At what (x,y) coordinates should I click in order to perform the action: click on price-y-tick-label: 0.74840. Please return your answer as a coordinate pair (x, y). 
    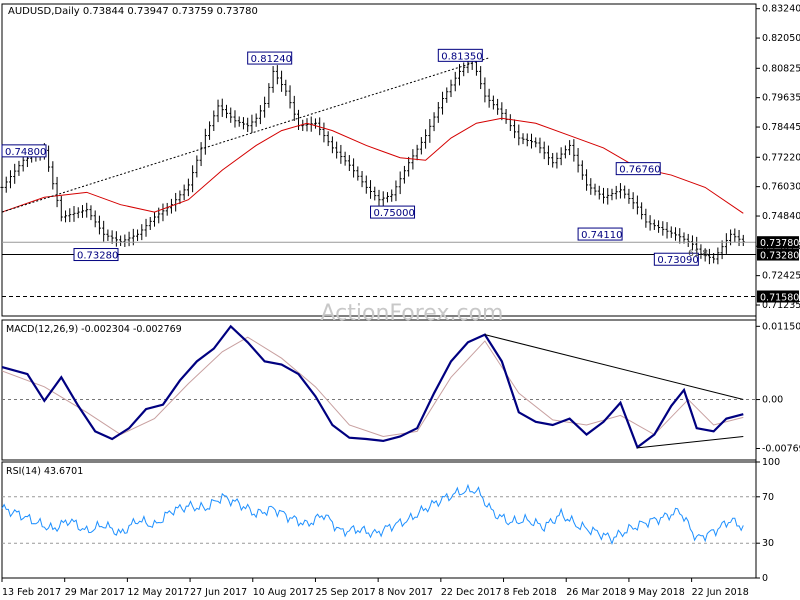
    Looking at the image, I should click on (781, 216).